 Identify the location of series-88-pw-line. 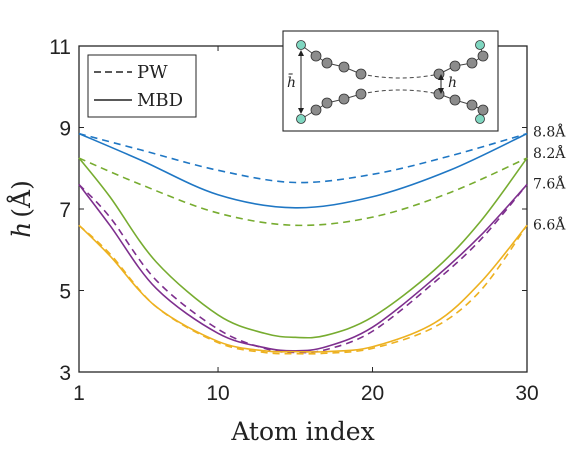
(303, 158).